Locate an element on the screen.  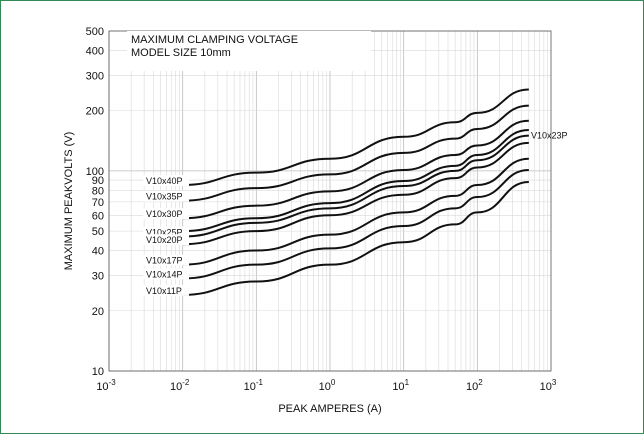
x-tick-label: 10¹ is located at coordinates (400, 385).